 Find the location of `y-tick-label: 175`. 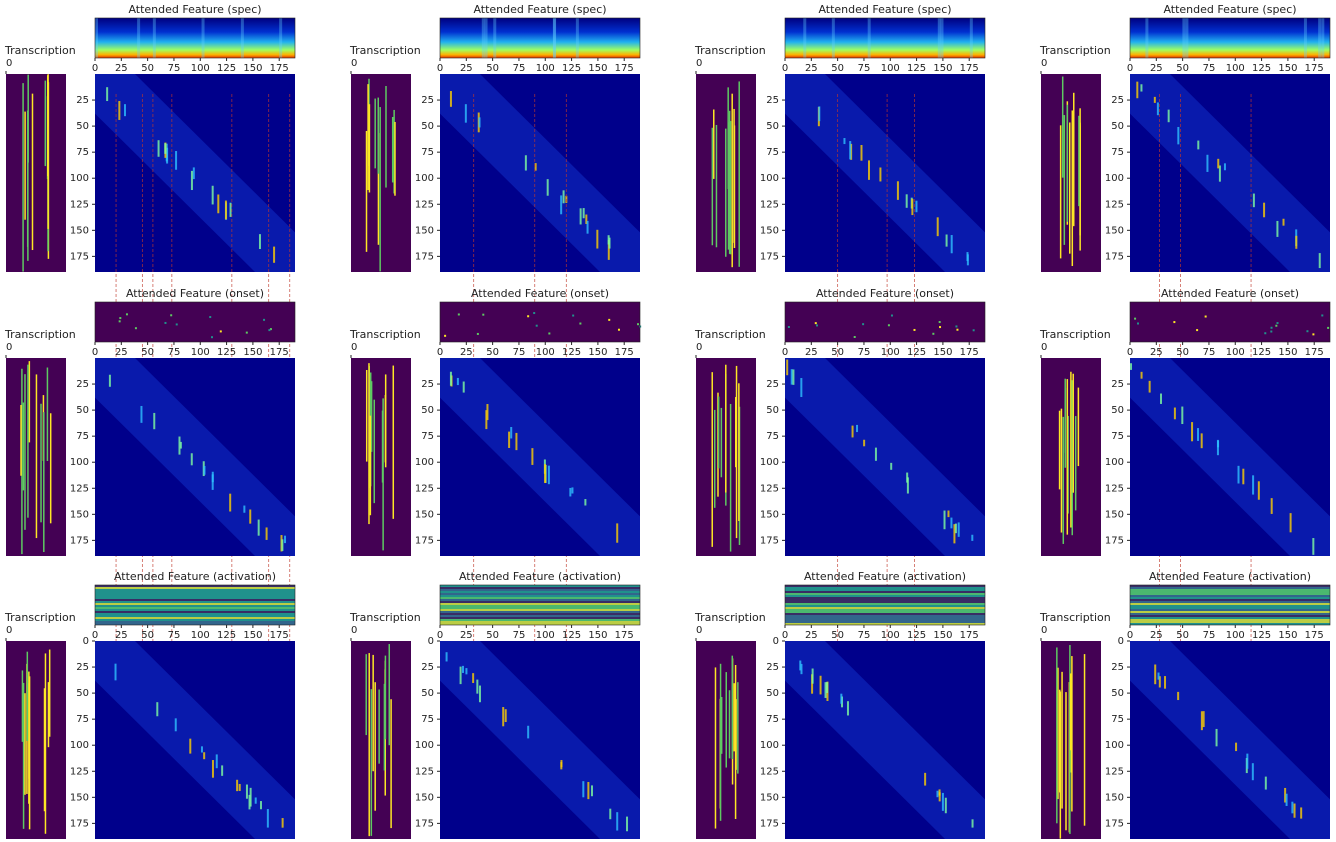

y-tick-label: 175 is located at coordinates (769, 823).